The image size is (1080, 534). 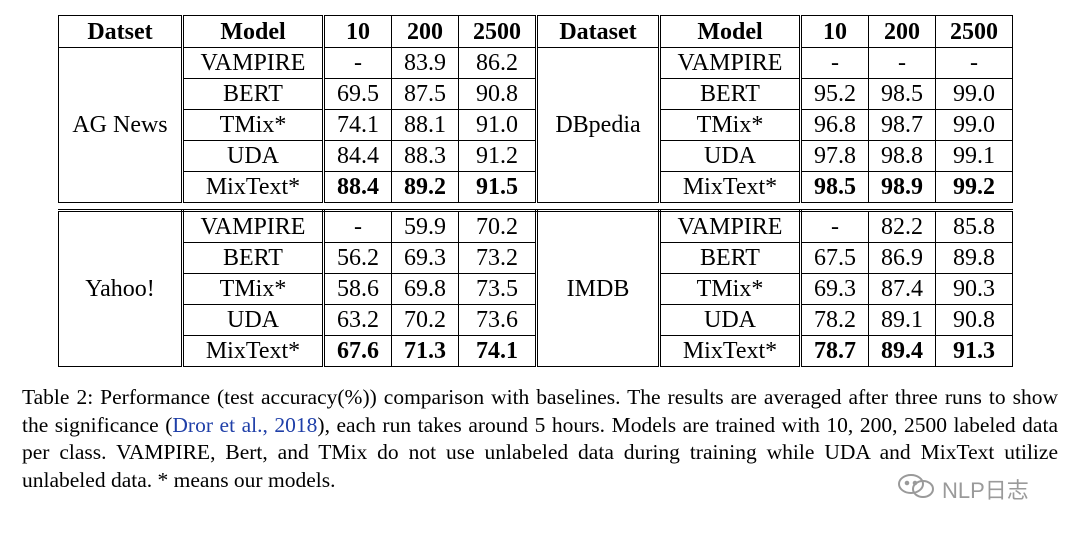 What do you see at coordinates (498, 289) in the screenshot?
I see `value-cell: 73.5` at bounding box center [498, 289].